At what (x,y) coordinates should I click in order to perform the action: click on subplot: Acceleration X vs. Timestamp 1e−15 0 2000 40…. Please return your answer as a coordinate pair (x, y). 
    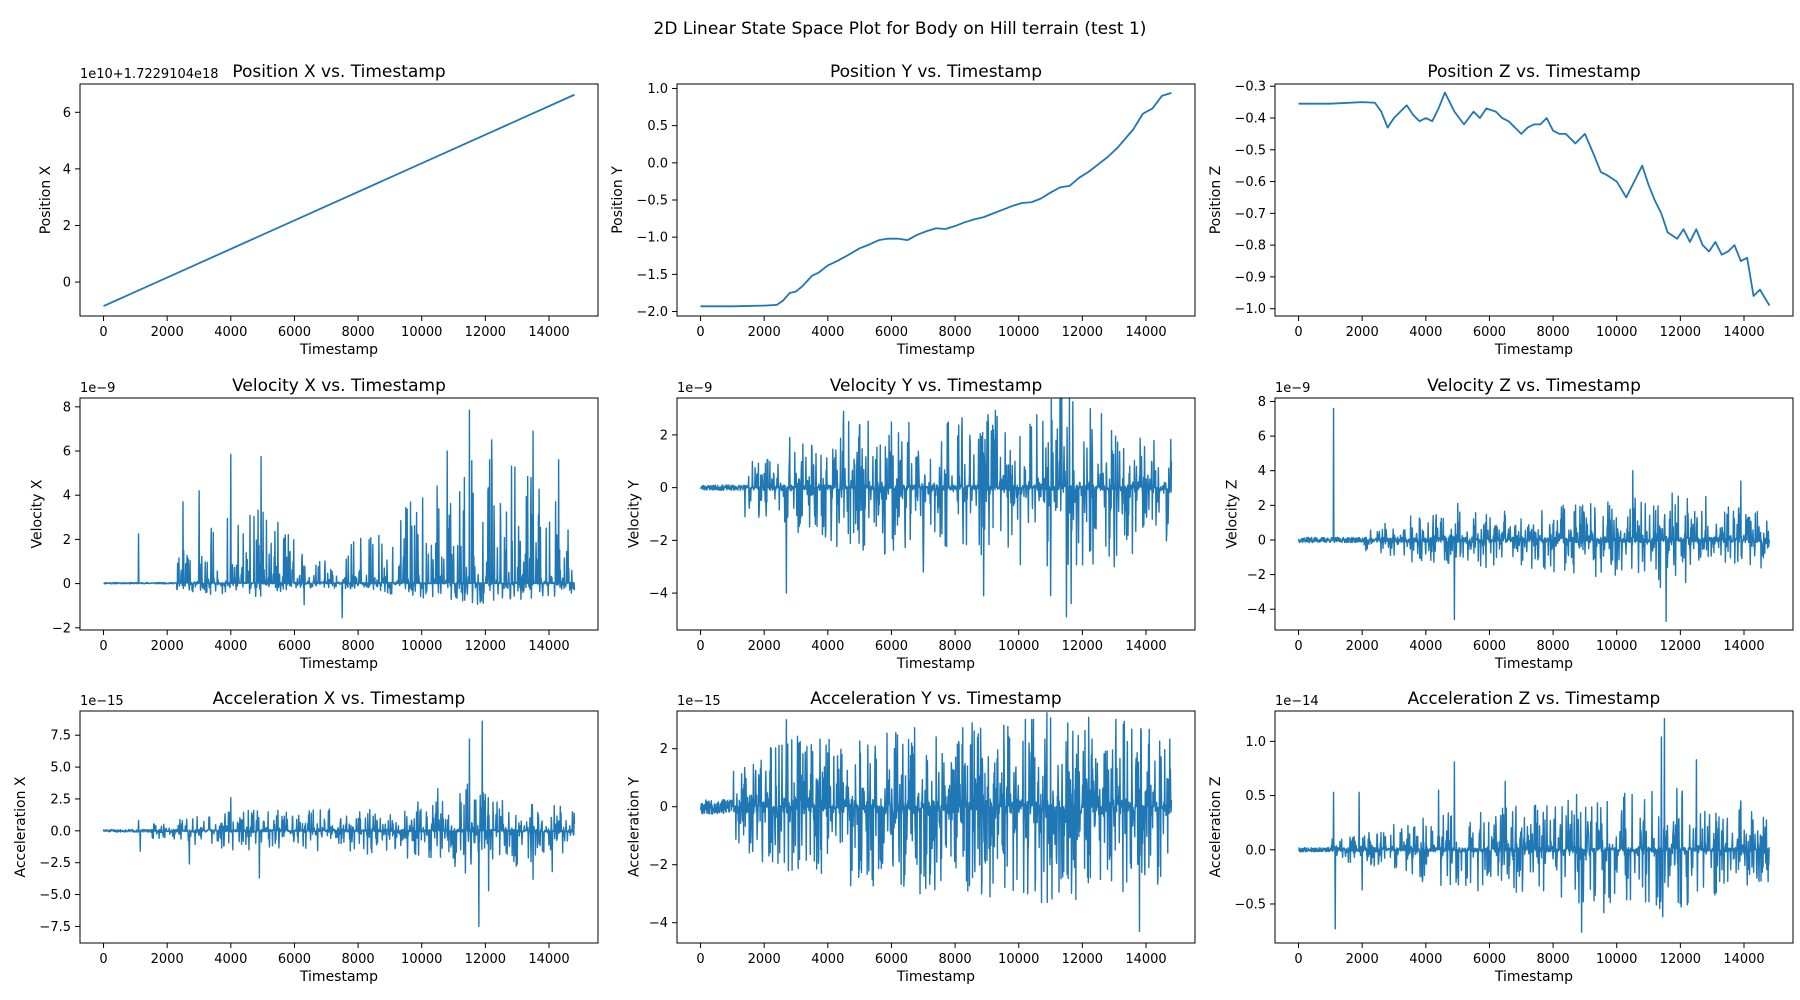
    Looking at the image, I should click on (306, 837).